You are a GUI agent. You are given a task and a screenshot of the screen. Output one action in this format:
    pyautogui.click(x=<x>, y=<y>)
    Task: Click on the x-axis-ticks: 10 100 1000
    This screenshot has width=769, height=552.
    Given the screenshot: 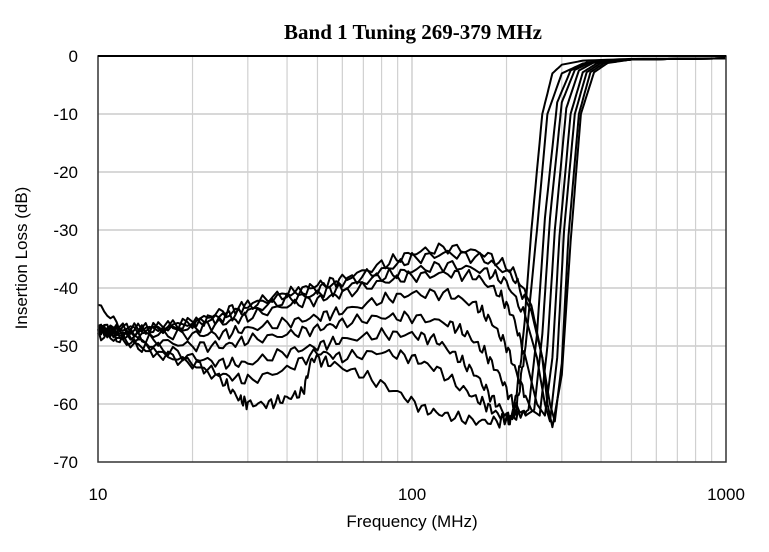 What is the action you would take?
    pyautogui.click(x=417, y=494)
    